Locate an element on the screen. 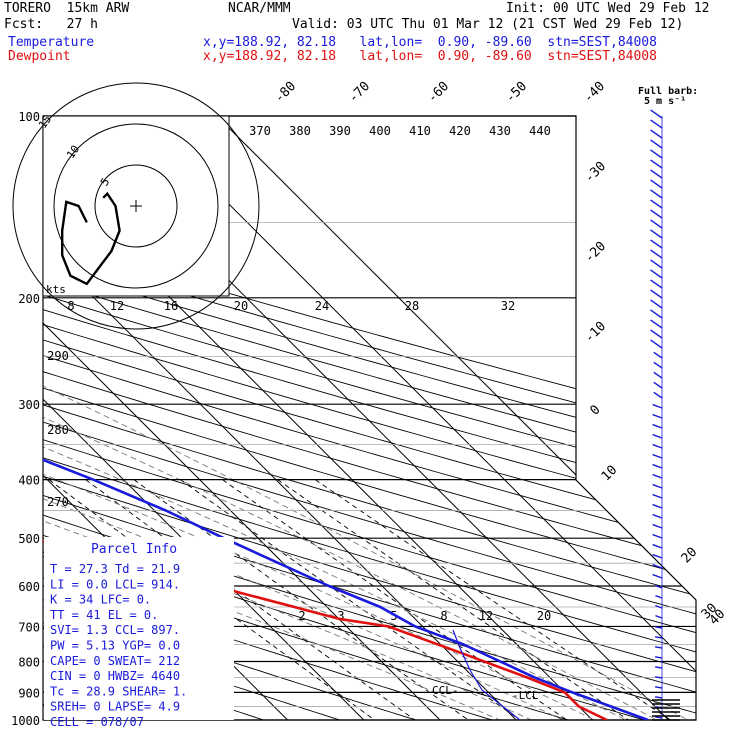 This screenshot has height=740, width=740. pressure-label: 700 is located at coordinates (29, 627).